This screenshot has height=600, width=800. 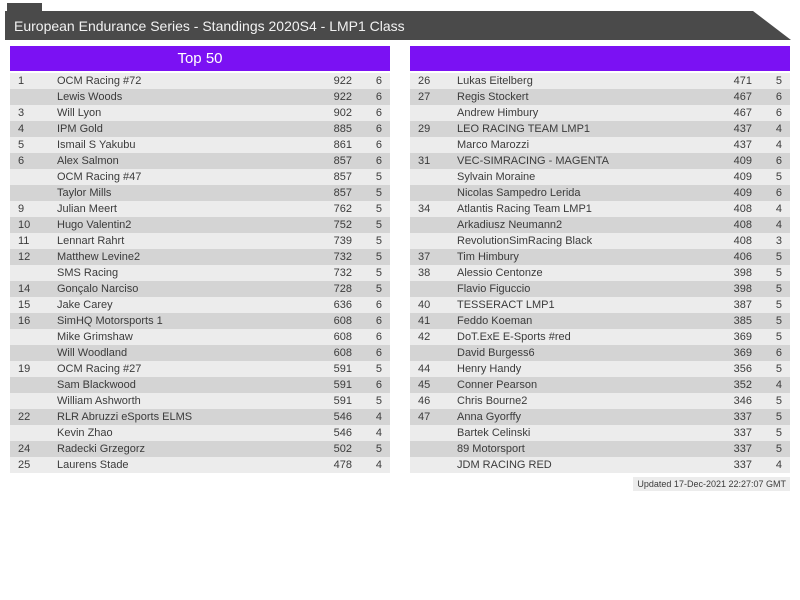 I want to click on rank-cell: 5, so click(x=21, y=145).